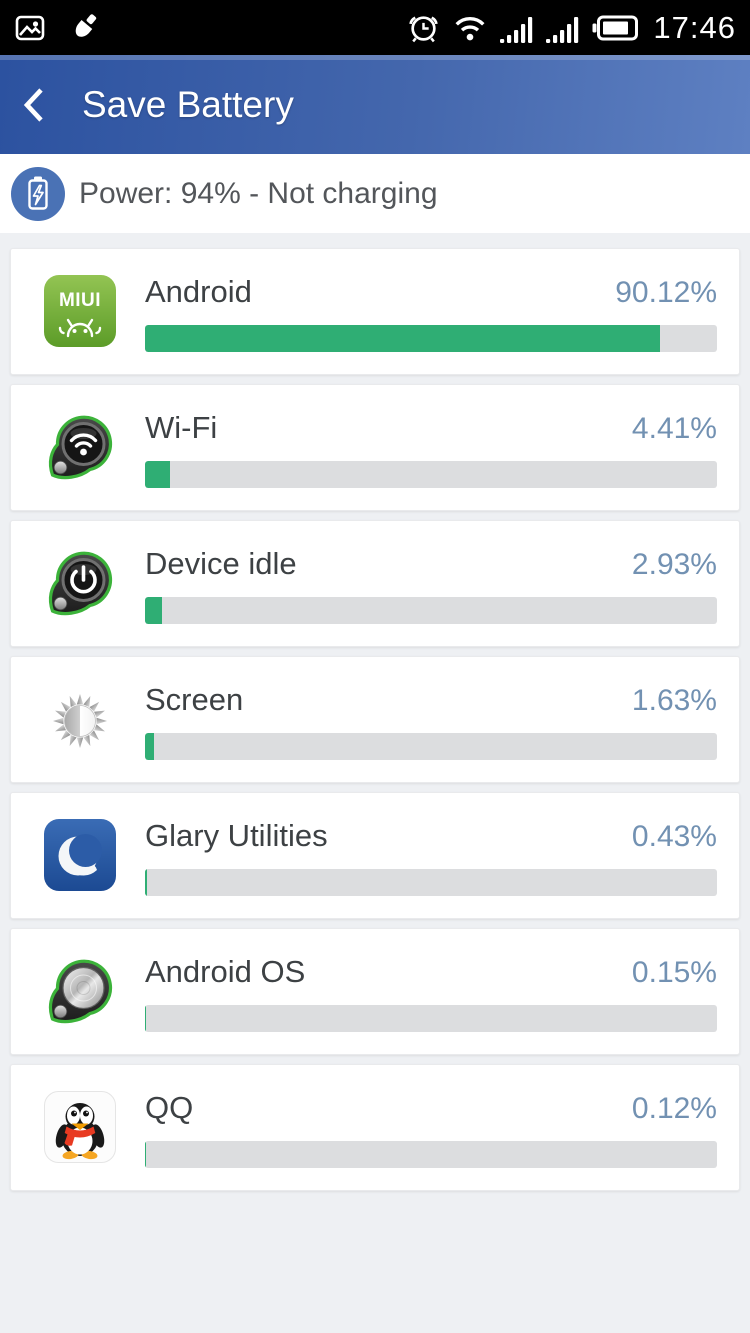  I want to click on android-os-pin-icon, so click(80, 991).